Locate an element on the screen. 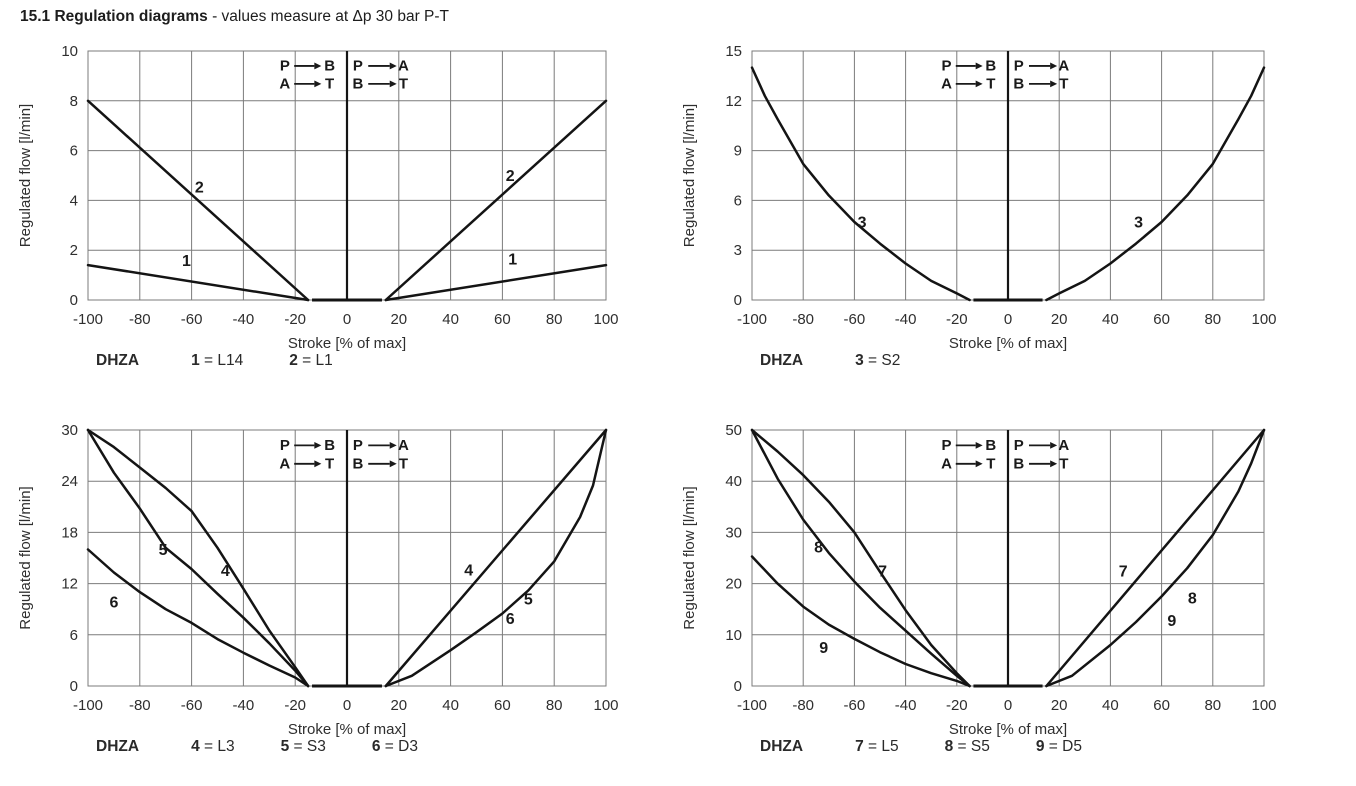  x-tick-label: 0 is located at coordinates (347, 705).